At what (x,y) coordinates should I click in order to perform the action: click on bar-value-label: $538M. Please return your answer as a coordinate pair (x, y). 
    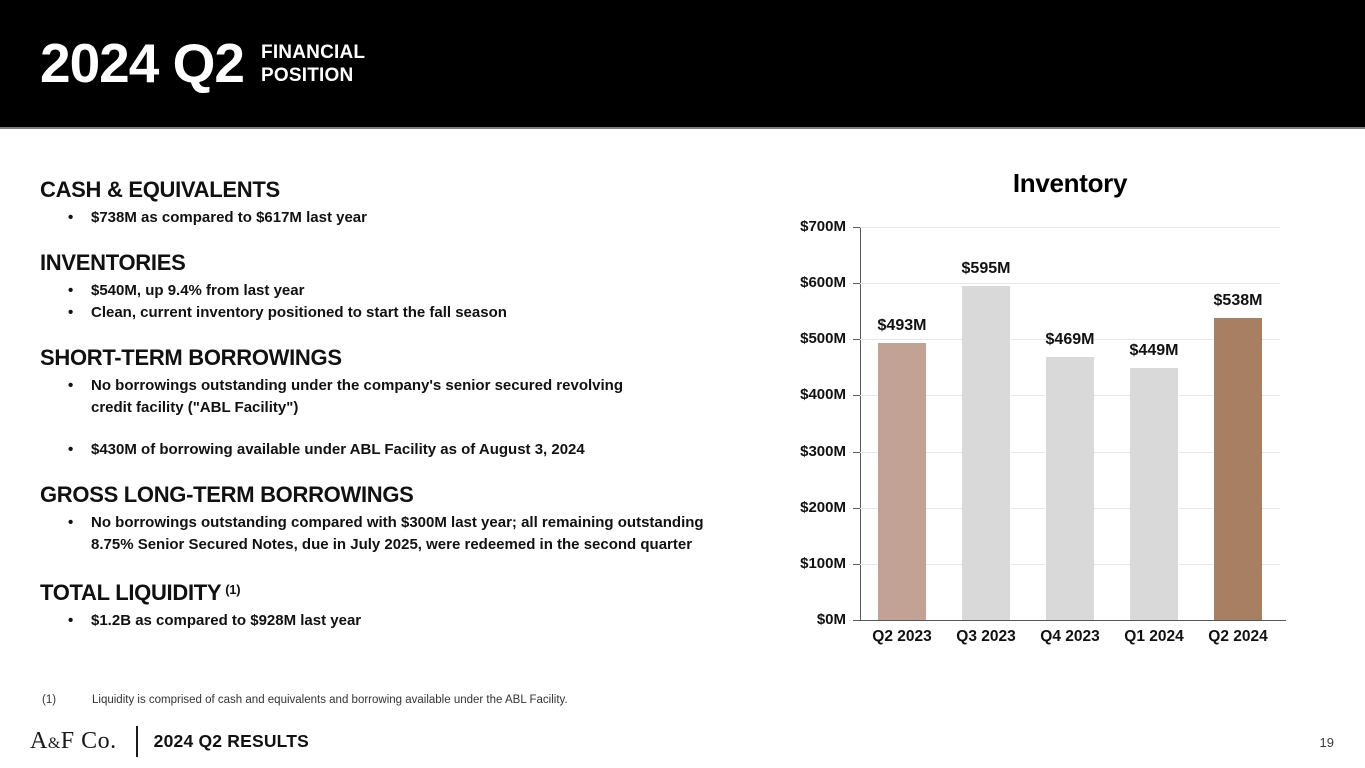
    Looking at the image, I should click on (1238, 300).